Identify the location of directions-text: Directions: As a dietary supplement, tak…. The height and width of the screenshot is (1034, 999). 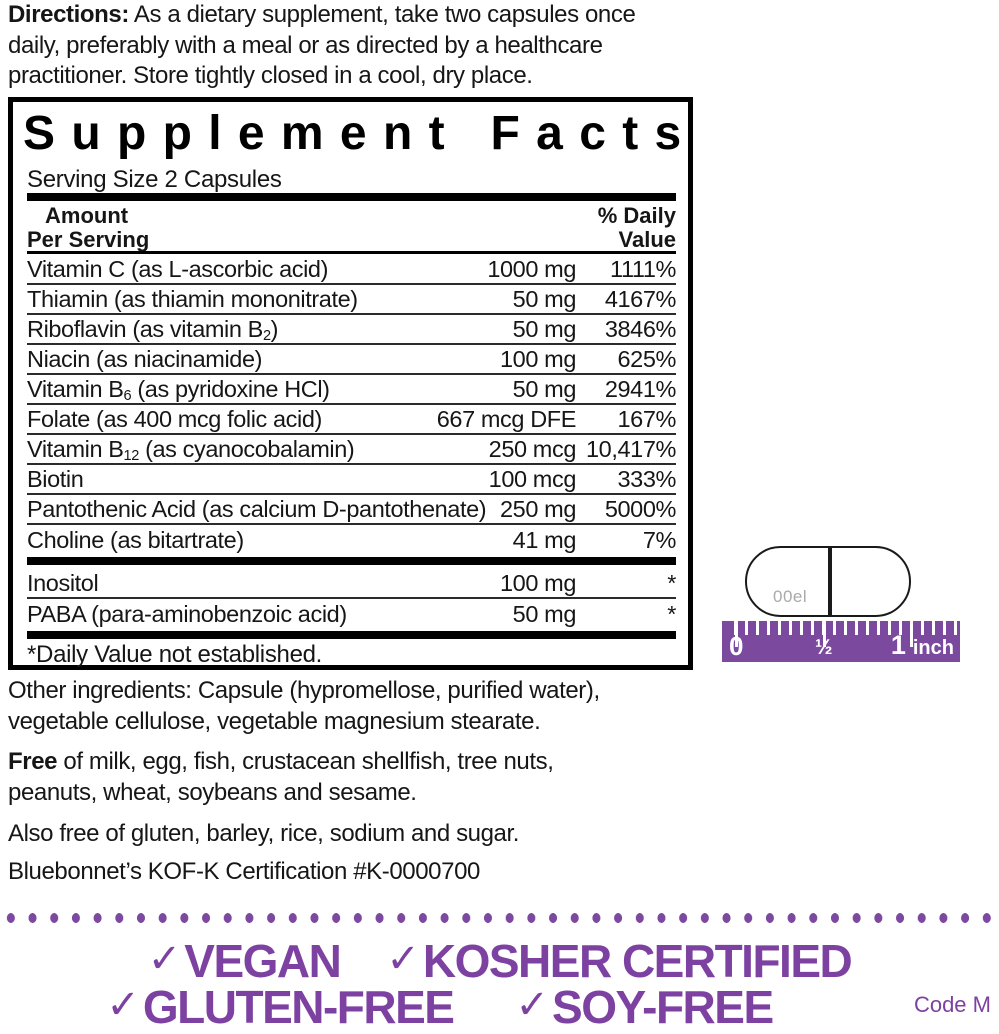
(353, 46).